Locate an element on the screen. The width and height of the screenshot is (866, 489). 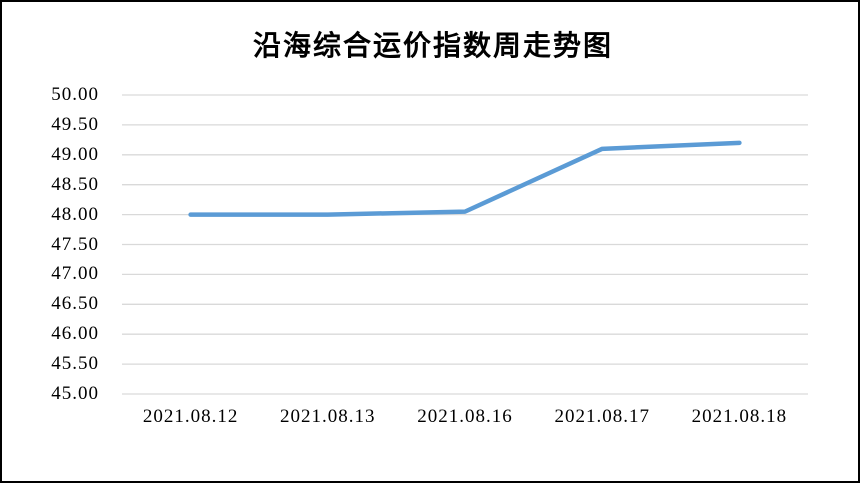
x-axis-tick-label: 2021.08.13 is located at coordinates (328, 416).